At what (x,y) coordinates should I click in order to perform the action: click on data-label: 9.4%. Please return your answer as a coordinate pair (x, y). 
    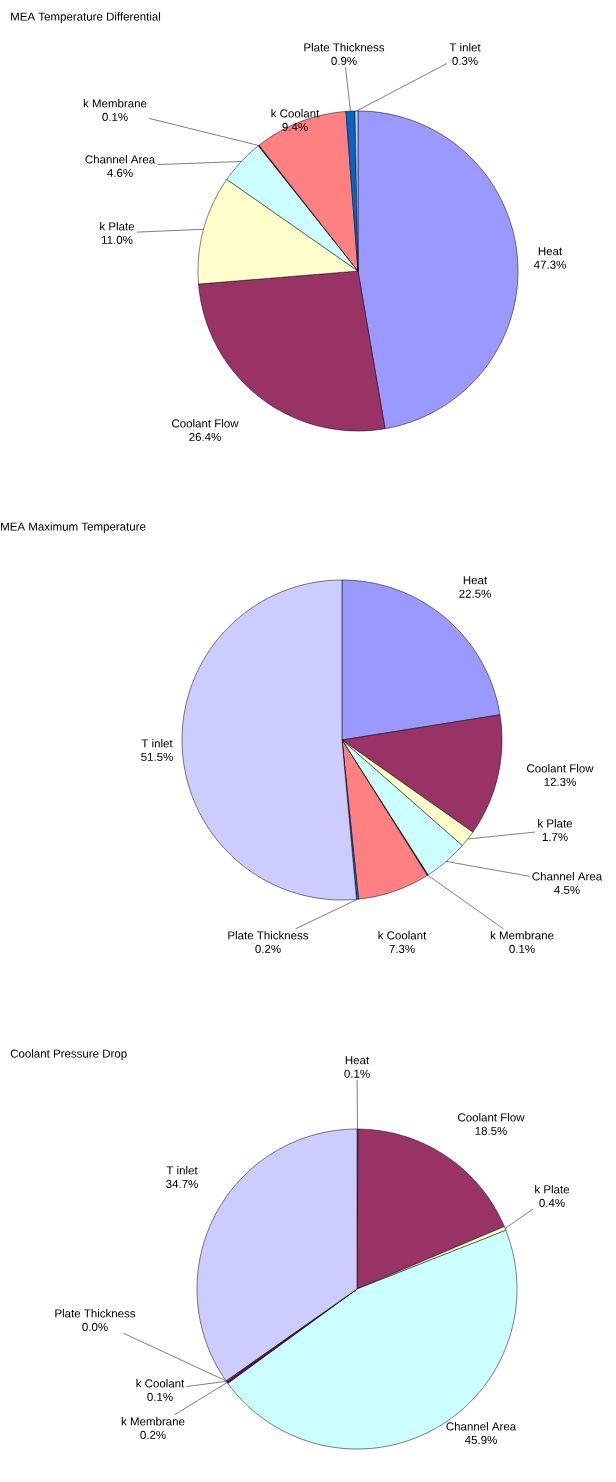
    Looking at the image, I should click on (295, 126).